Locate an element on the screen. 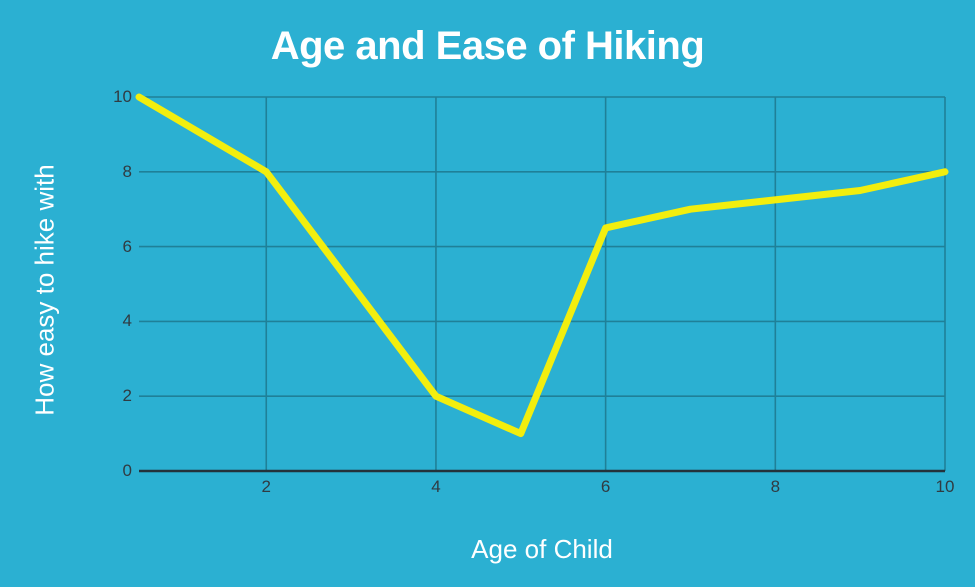 The image size is (975, 587). y-tick-label: 10 is located at coordinates (122, 96).